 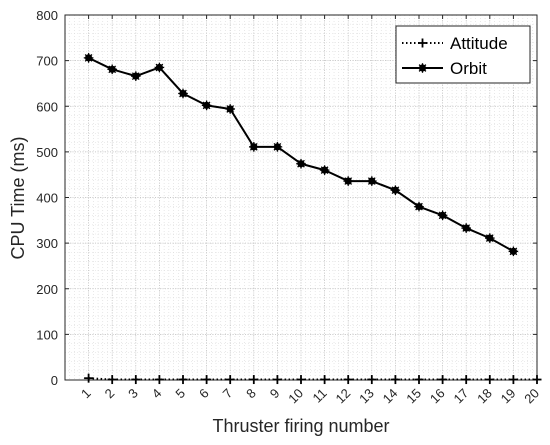 What do you see at coordinates (47, 152) in the screenshot?
I see `y-tick-label: 500` at bounding box center [47, 152].